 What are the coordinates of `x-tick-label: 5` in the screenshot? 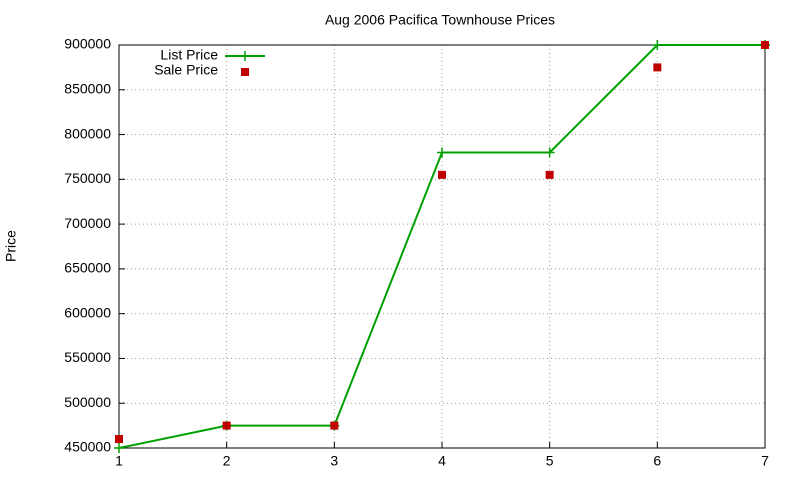 It's located at (550, 461).